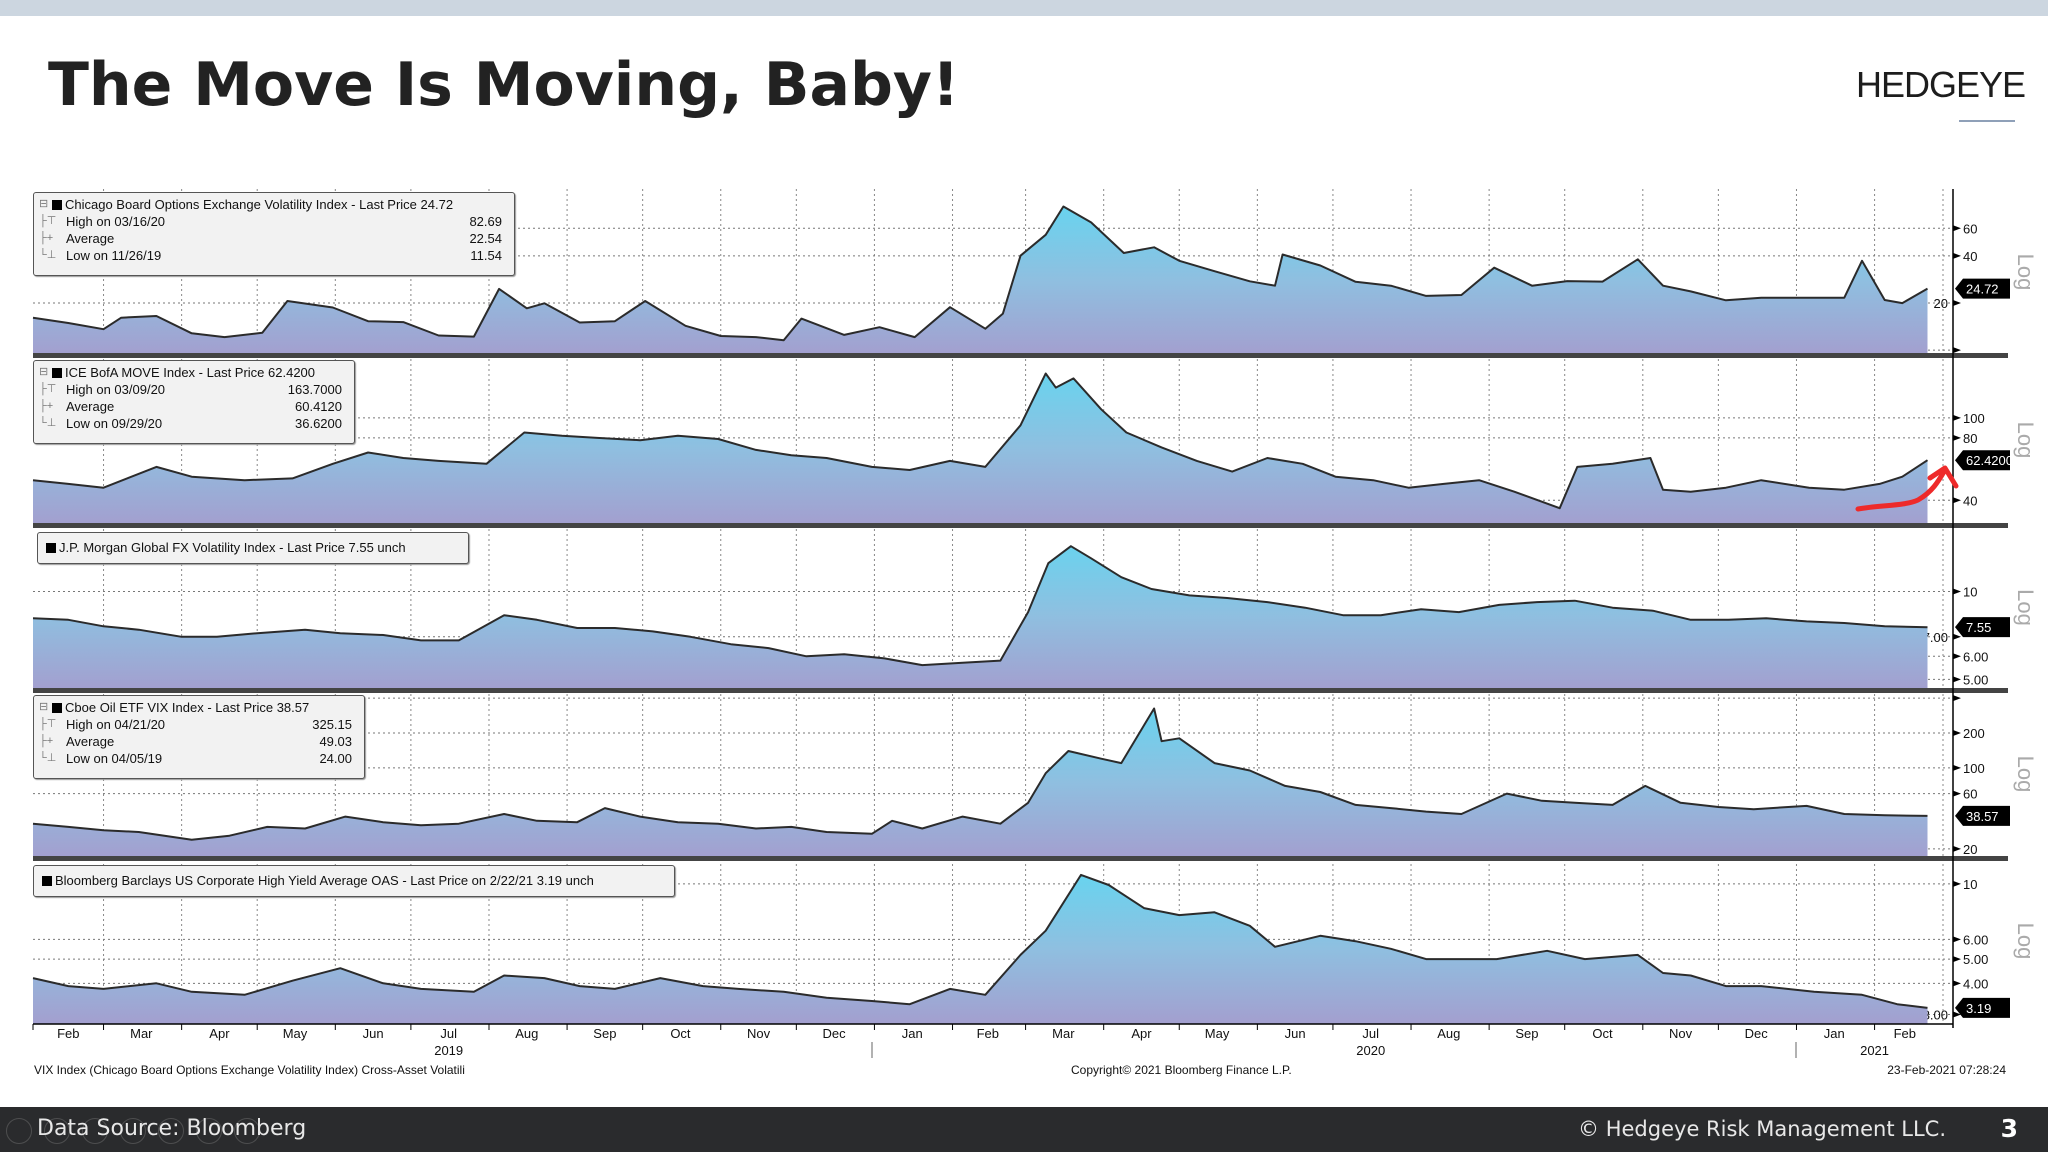 This screenshot has height=1152, width=2048. Describe the element at coordinates (1970, 794) in the screenshot. I see `y-tick-label: 60` at that location.